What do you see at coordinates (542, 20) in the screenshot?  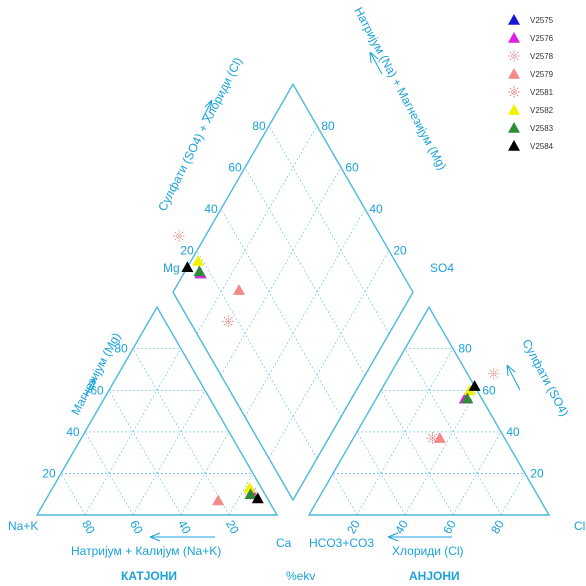 I see `legend-label: V2575` at bounding box center [542, 20].